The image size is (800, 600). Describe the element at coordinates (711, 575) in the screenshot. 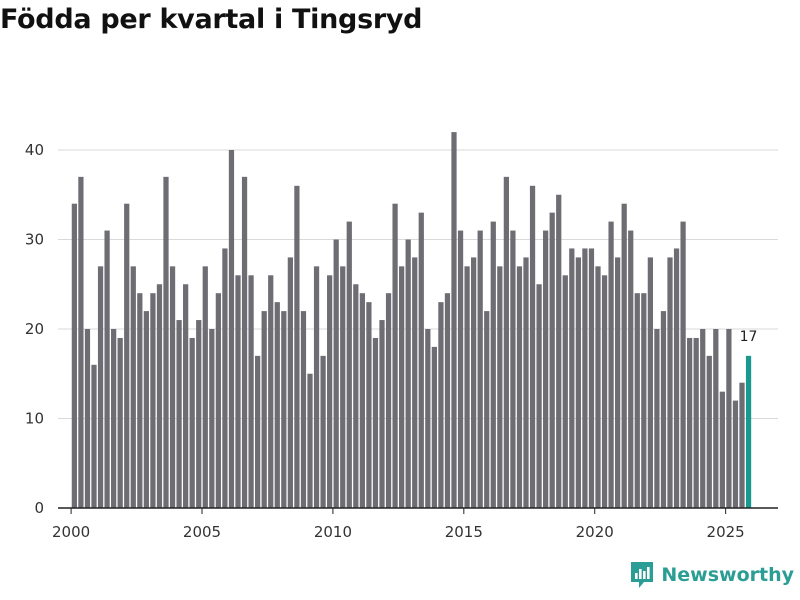

I see `newsworthy-logo: Newsworthy` at that location.